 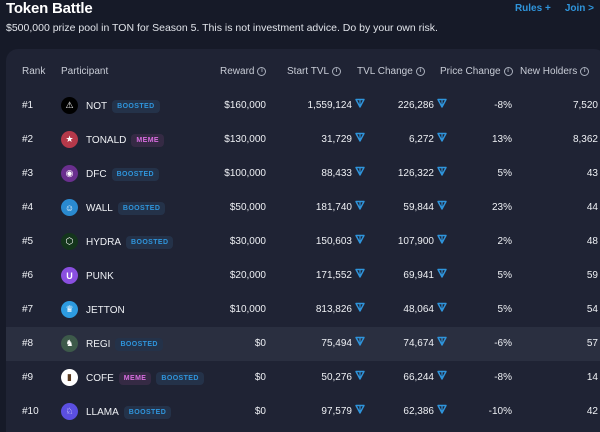 What do you see at coordinates (28, 343) in the screenshot?
I see `rank: #8` at bounding box center [28, 343].